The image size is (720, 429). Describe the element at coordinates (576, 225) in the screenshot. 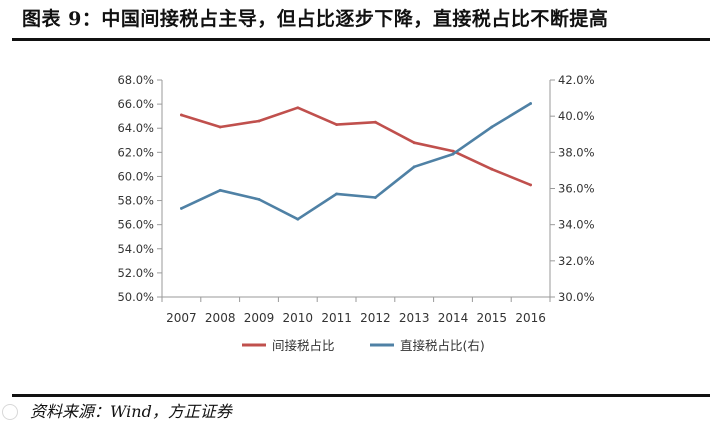

I see `right-tick-label: 34.0%` at that location.